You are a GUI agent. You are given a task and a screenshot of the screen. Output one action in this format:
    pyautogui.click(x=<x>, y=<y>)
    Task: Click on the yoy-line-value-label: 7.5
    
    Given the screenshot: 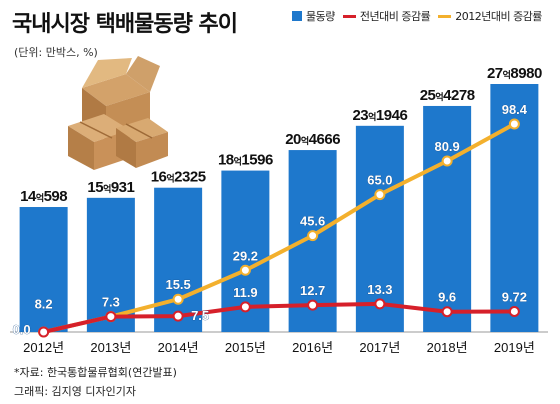 What is the action you would take?
    pyautogui.click(x=200, y=315)
    